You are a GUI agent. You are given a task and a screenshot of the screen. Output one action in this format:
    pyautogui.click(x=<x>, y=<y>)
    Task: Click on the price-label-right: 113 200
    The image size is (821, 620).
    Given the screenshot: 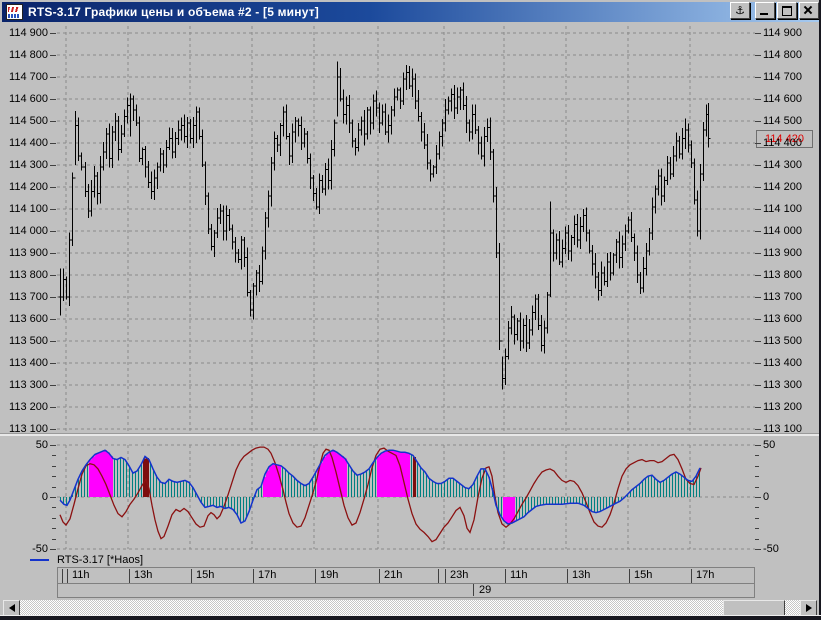 What is the action you would take?
    pyautogui.click(x=782, y=407)
    